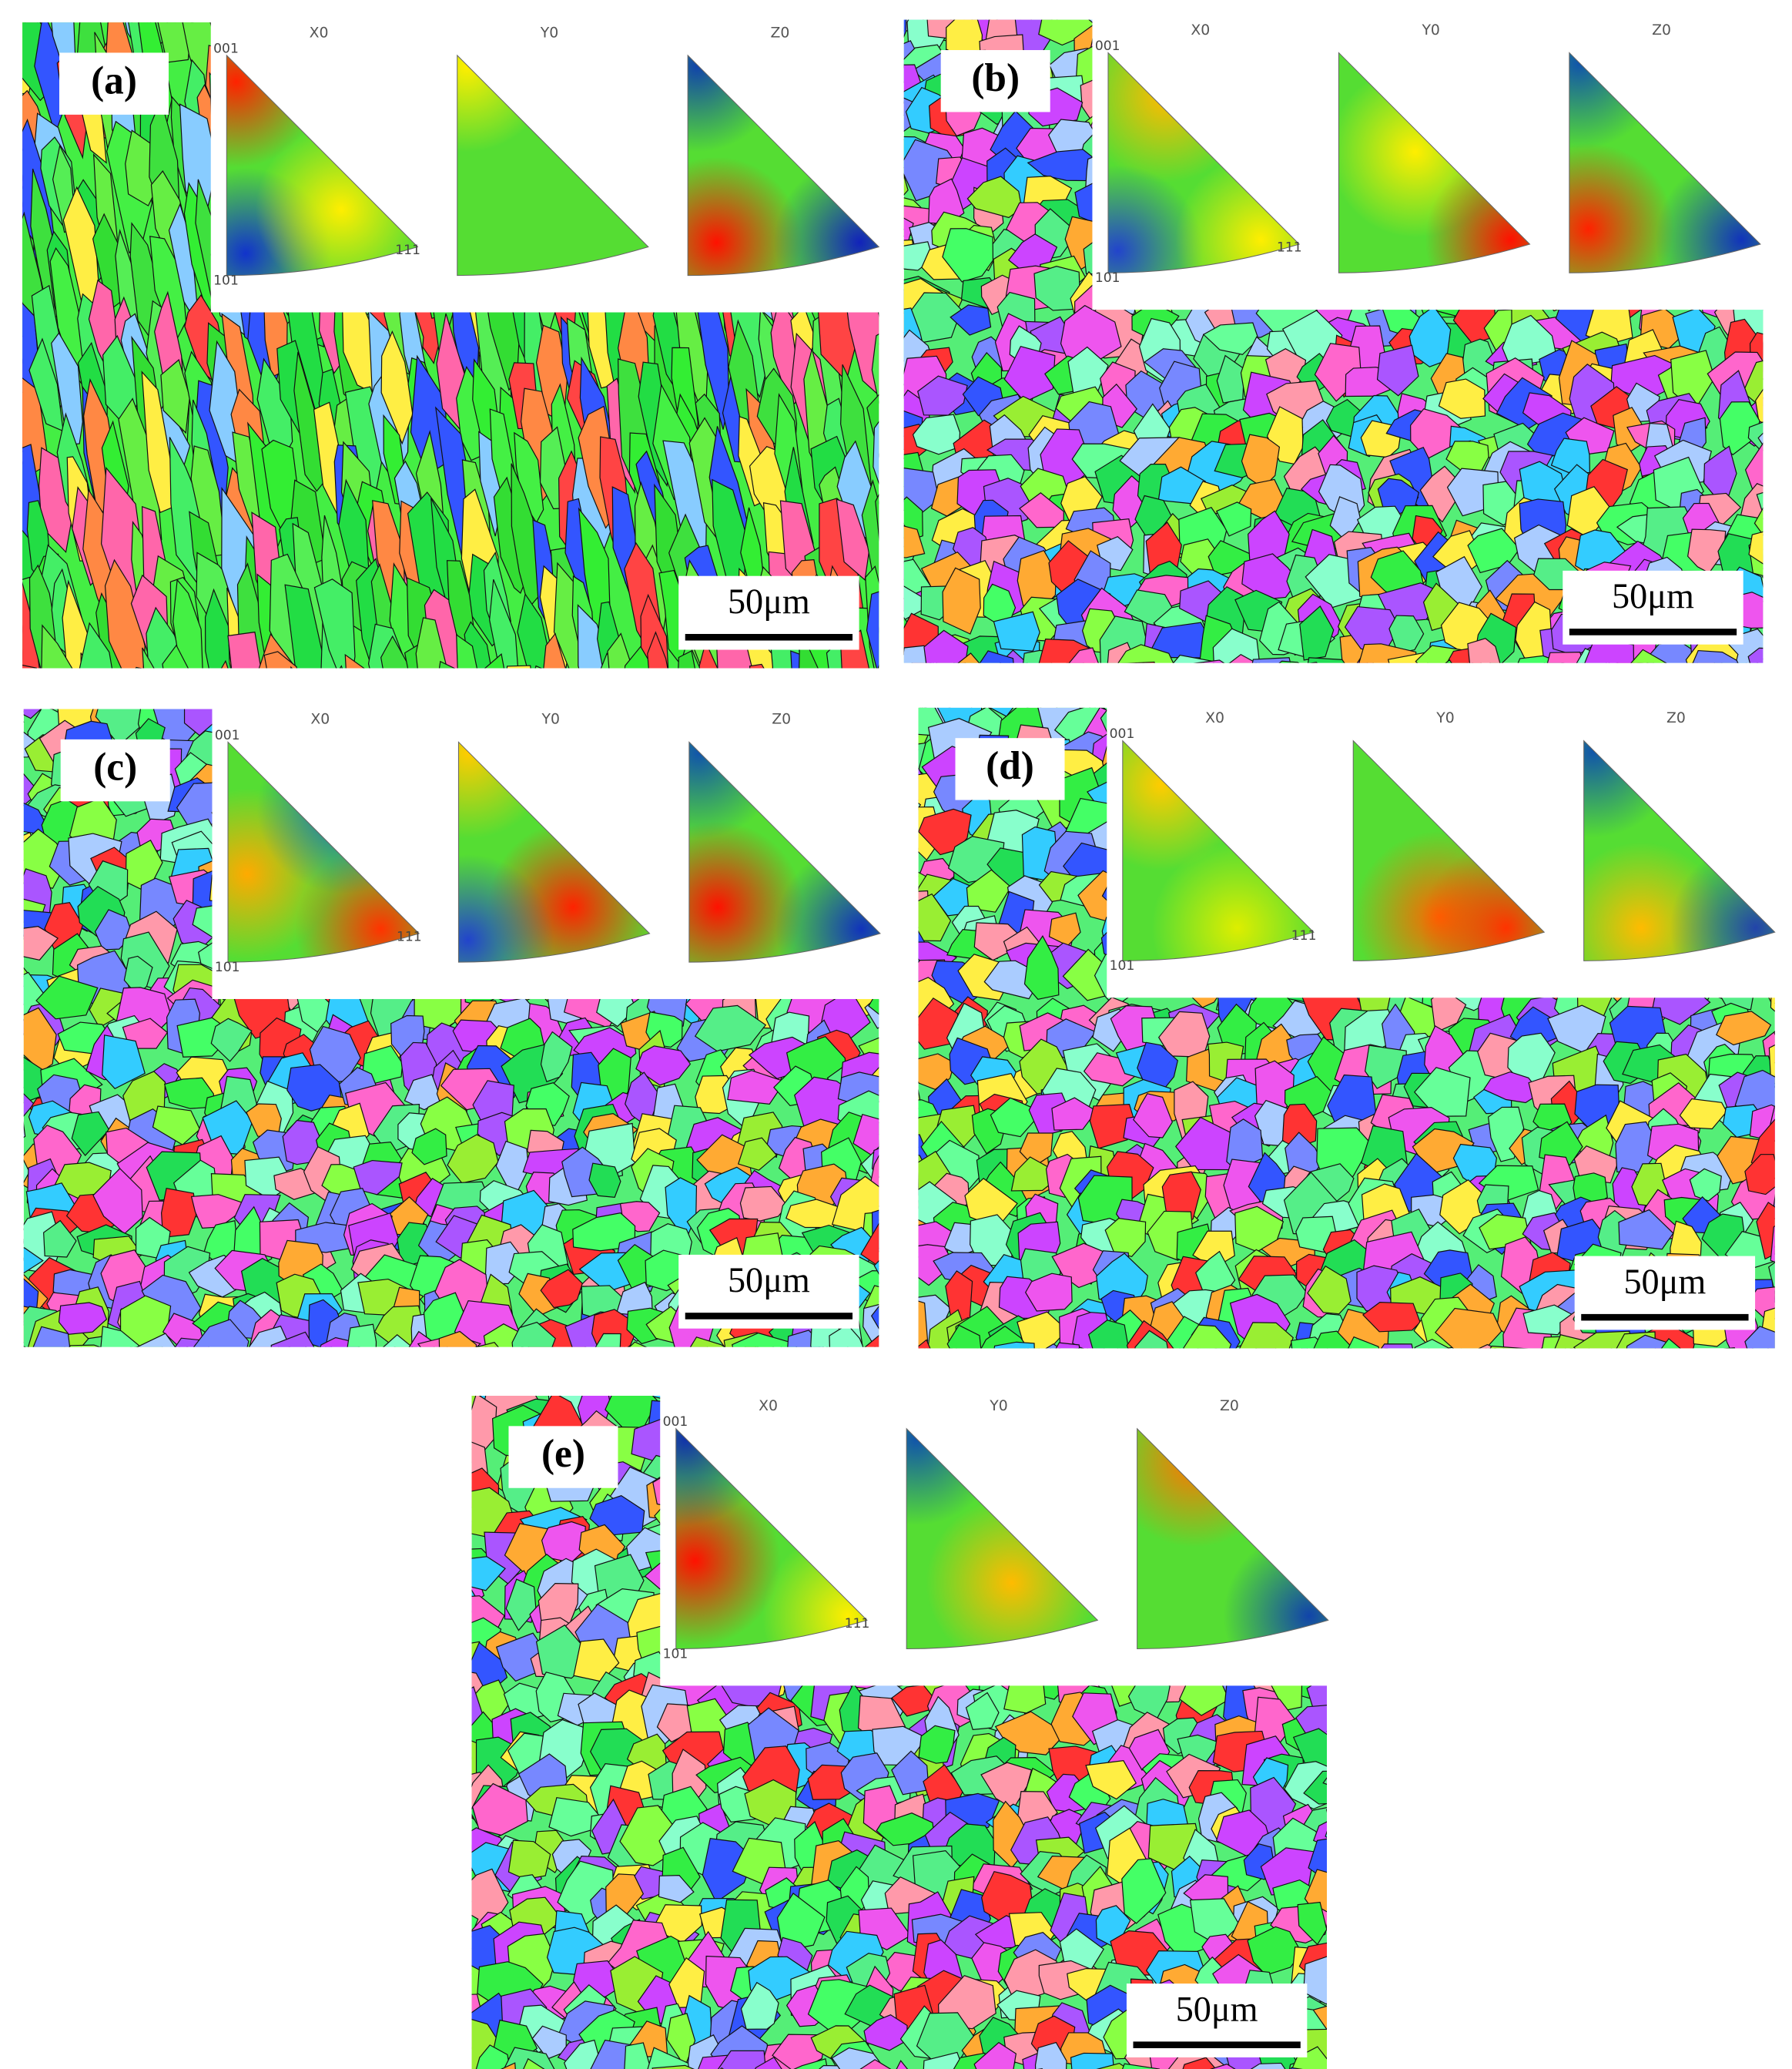 The width and height of the screenshot is (1792, 2069). I want to click on panel-label: (a), so click(114, 80).